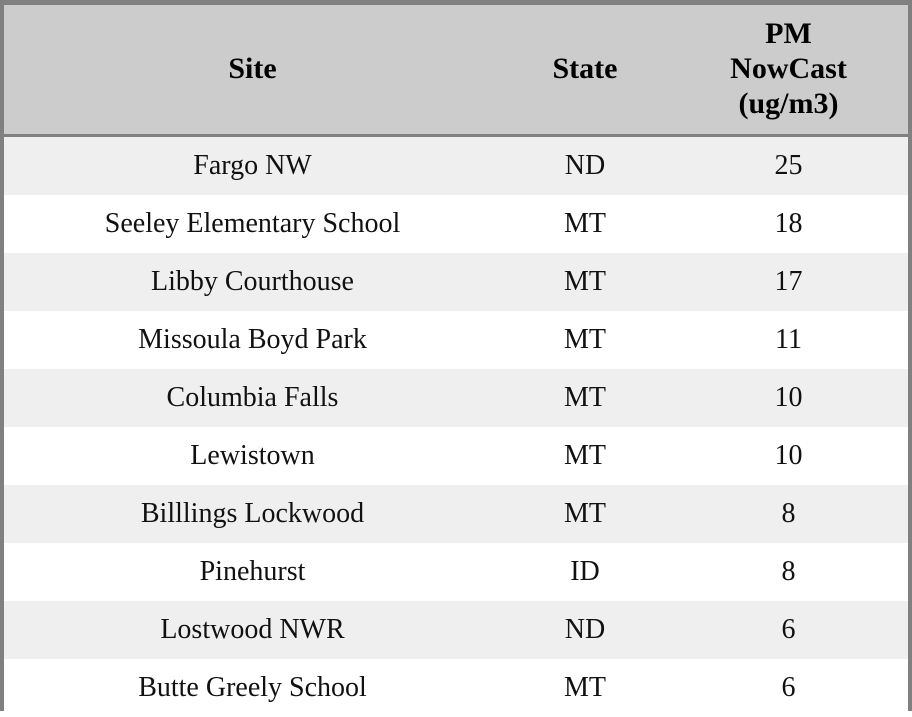 Image resolution: width=912 pixels, height=717 pixels. Describe the element at coordinates (788, 69) in the screenshot. I see `column-header-pm-line-1: NowCast` at that location.